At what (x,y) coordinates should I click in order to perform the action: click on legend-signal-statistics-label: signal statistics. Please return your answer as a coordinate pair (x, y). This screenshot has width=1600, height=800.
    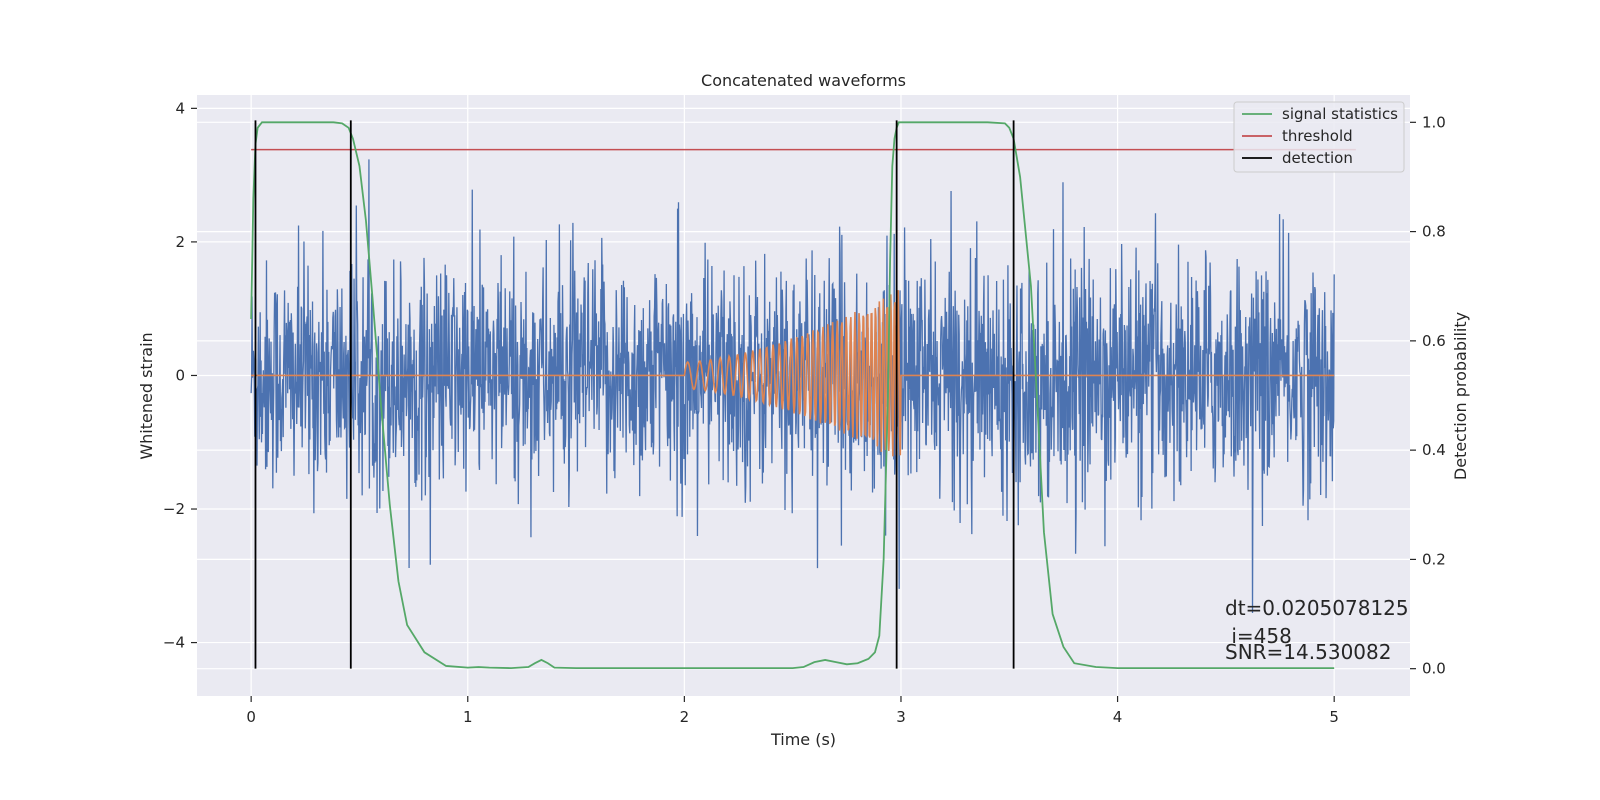
    Looking at the image, I should click on (1340, 114).